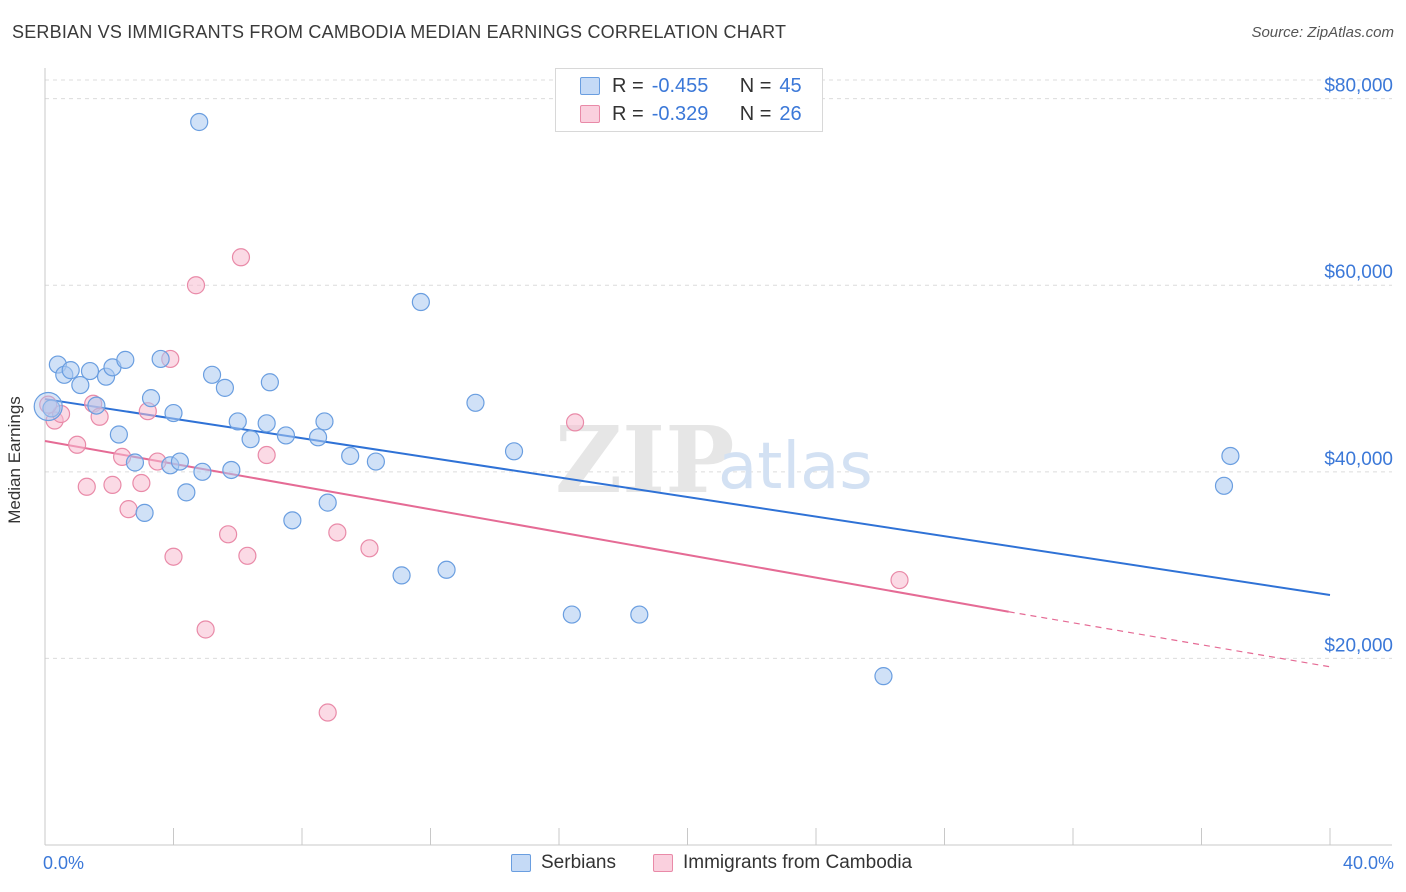  I want to click on point-serbians-large, so click(48, 406).